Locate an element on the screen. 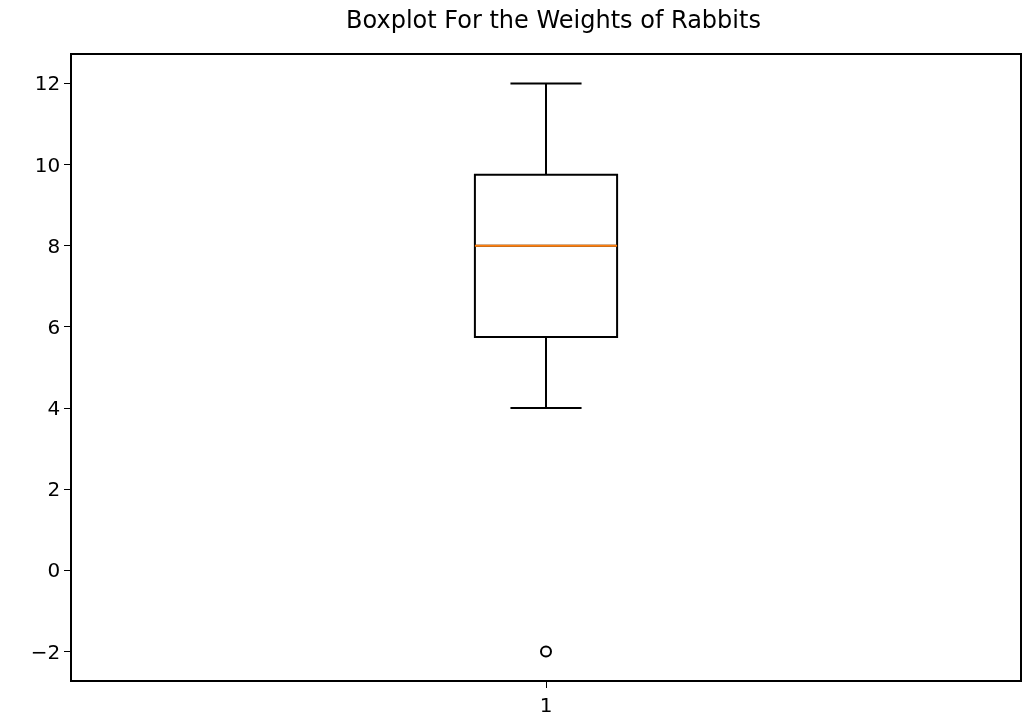 This screenshot has width=1025, height=725. y-tick-label: 2 is located at coordinates (54, 489).